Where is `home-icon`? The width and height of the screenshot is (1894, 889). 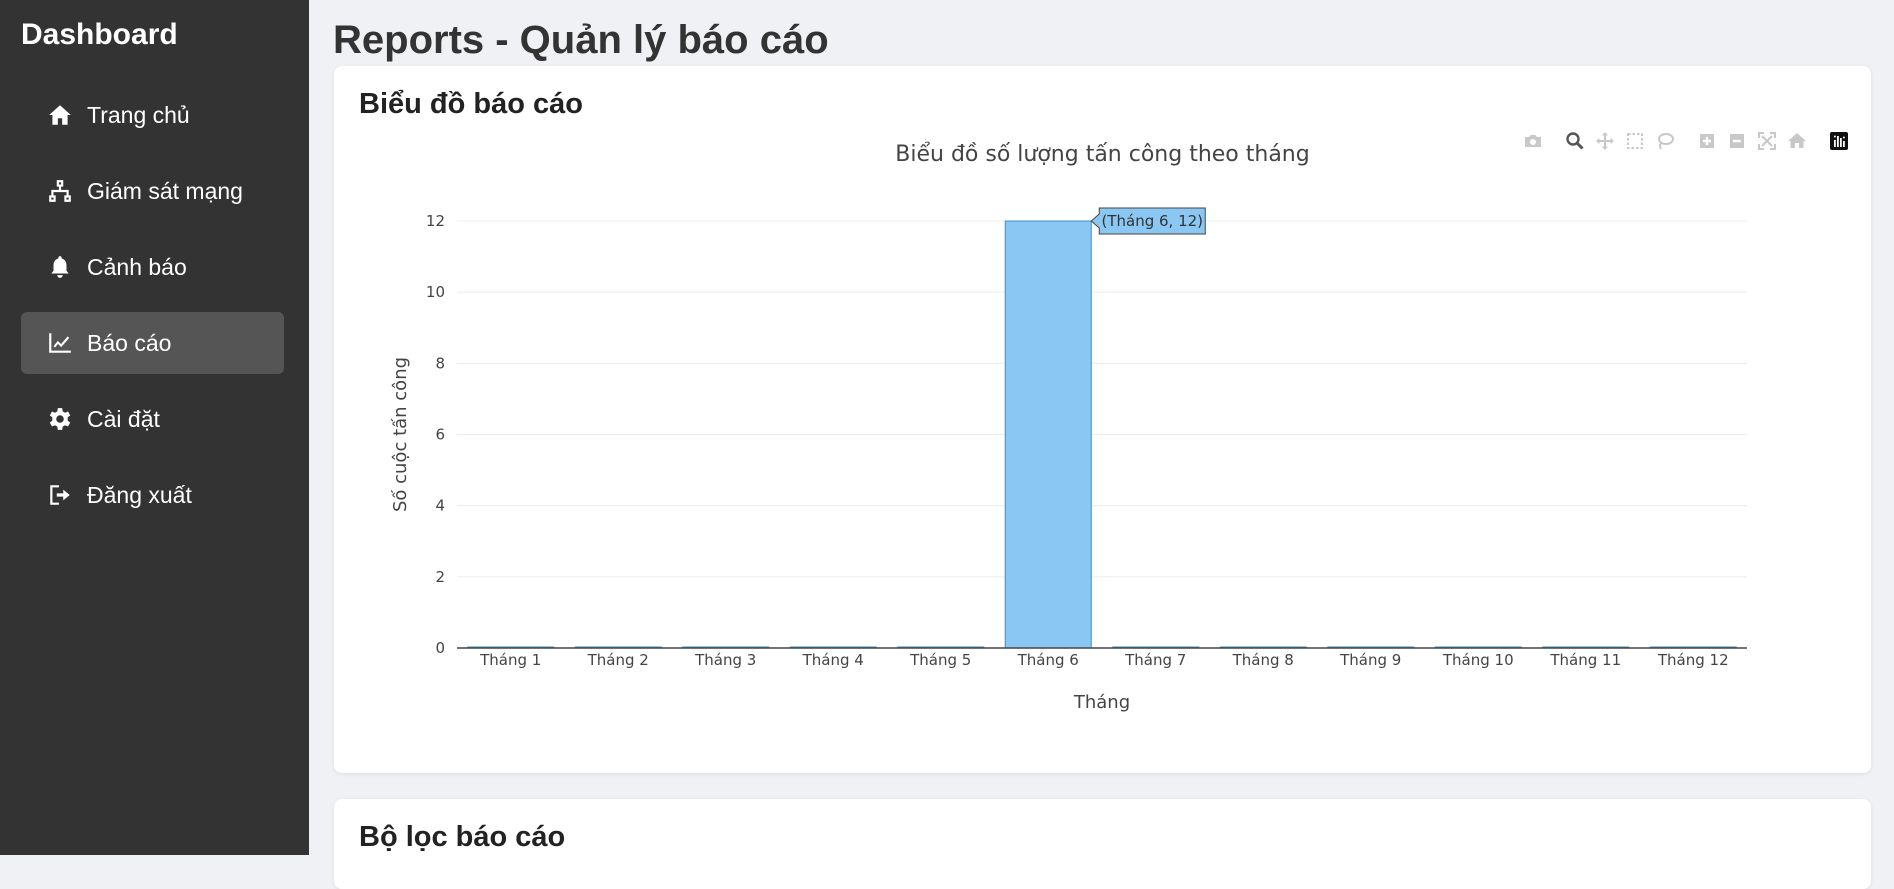
home-icon is located at coordinates (60, 115).